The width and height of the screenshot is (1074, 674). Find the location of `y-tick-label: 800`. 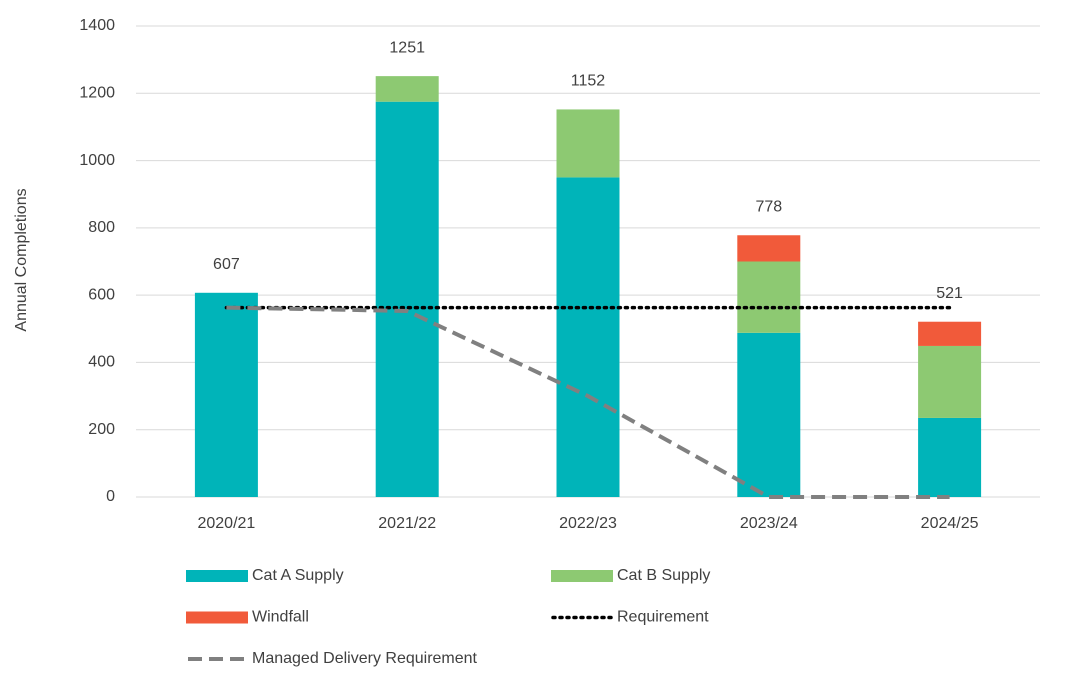

y-tick-label: 800 is located at coordinates (101, 227).